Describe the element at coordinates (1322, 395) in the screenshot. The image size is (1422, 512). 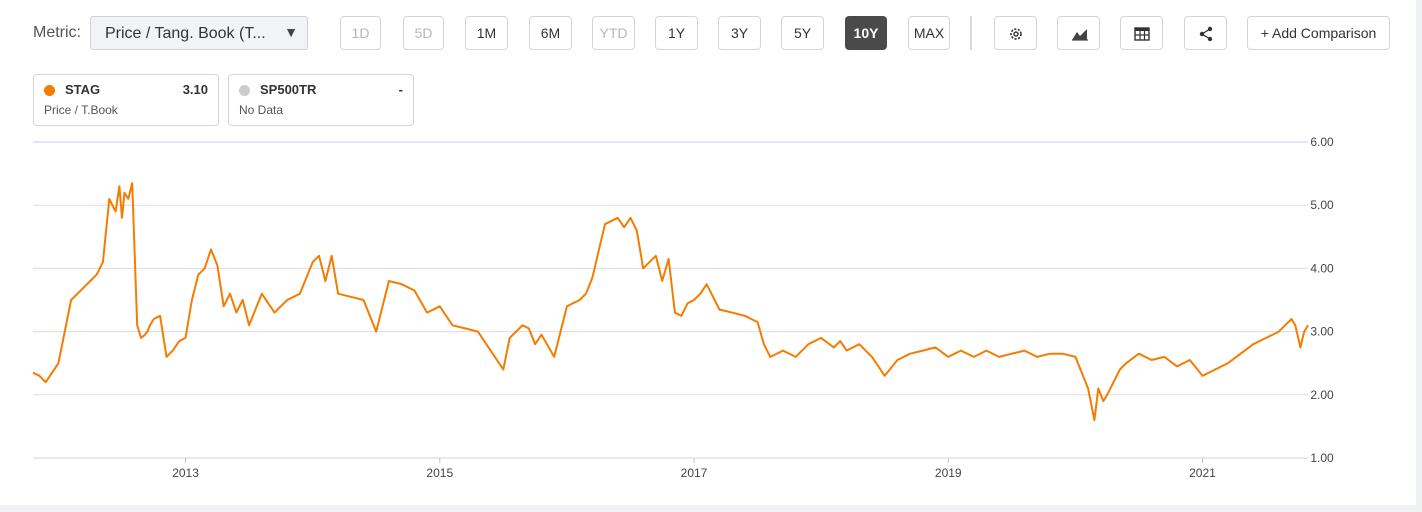
I see `y-tick-label: 2.00` at that location.